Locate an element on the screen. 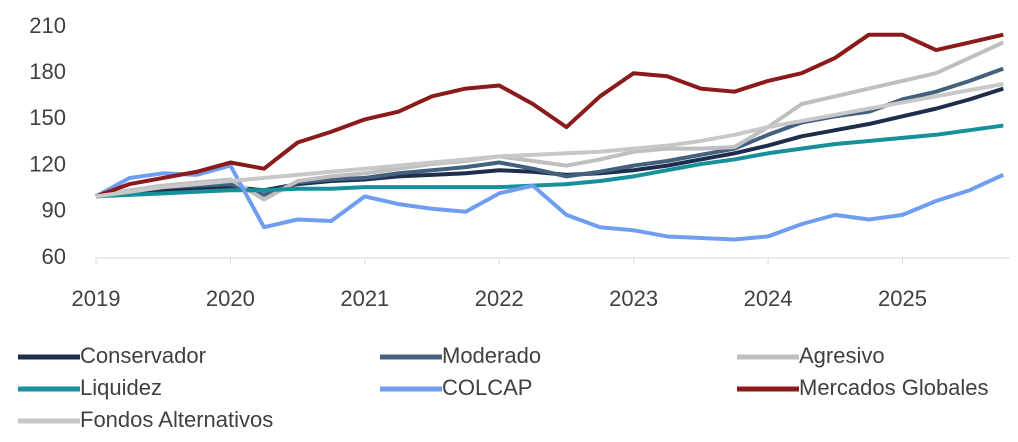 Image resolution: width=1018 pixels, height=442 pixels. legend-label: Conservador is located at coordinates (143, 355).